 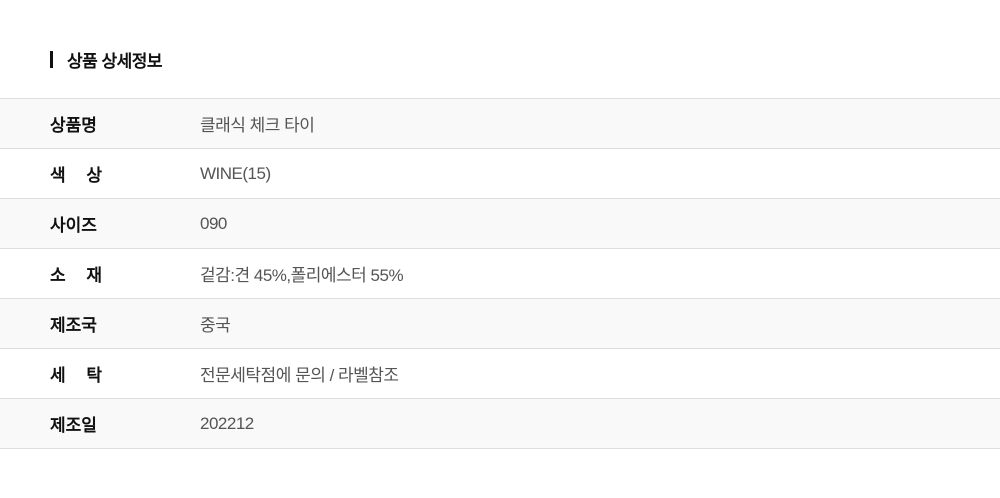 What do you see at coordinates (51, 59) in the screenshot?
I see `title-accent-bar` at bounding box center [51, 59].